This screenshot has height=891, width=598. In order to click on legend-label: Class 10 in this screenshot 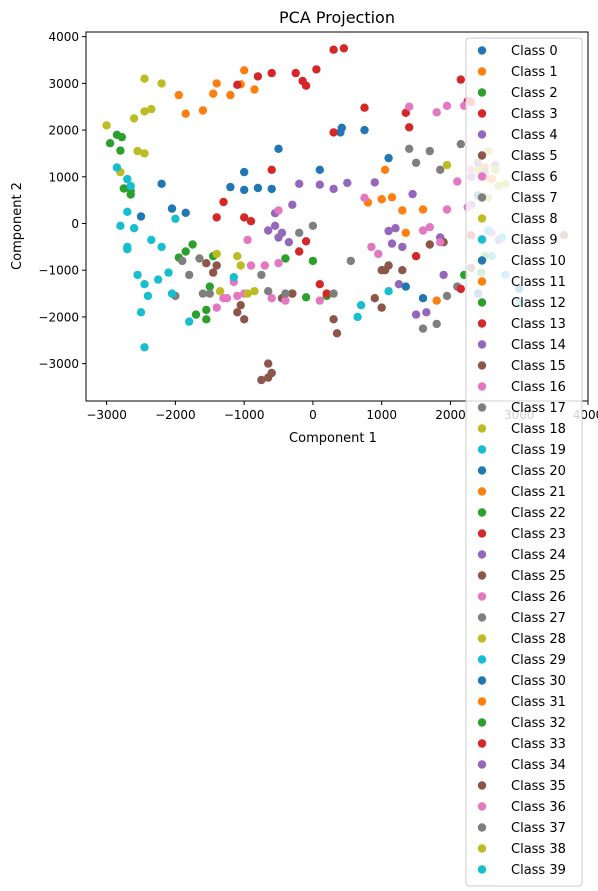, I will do `click(538, 261)`.